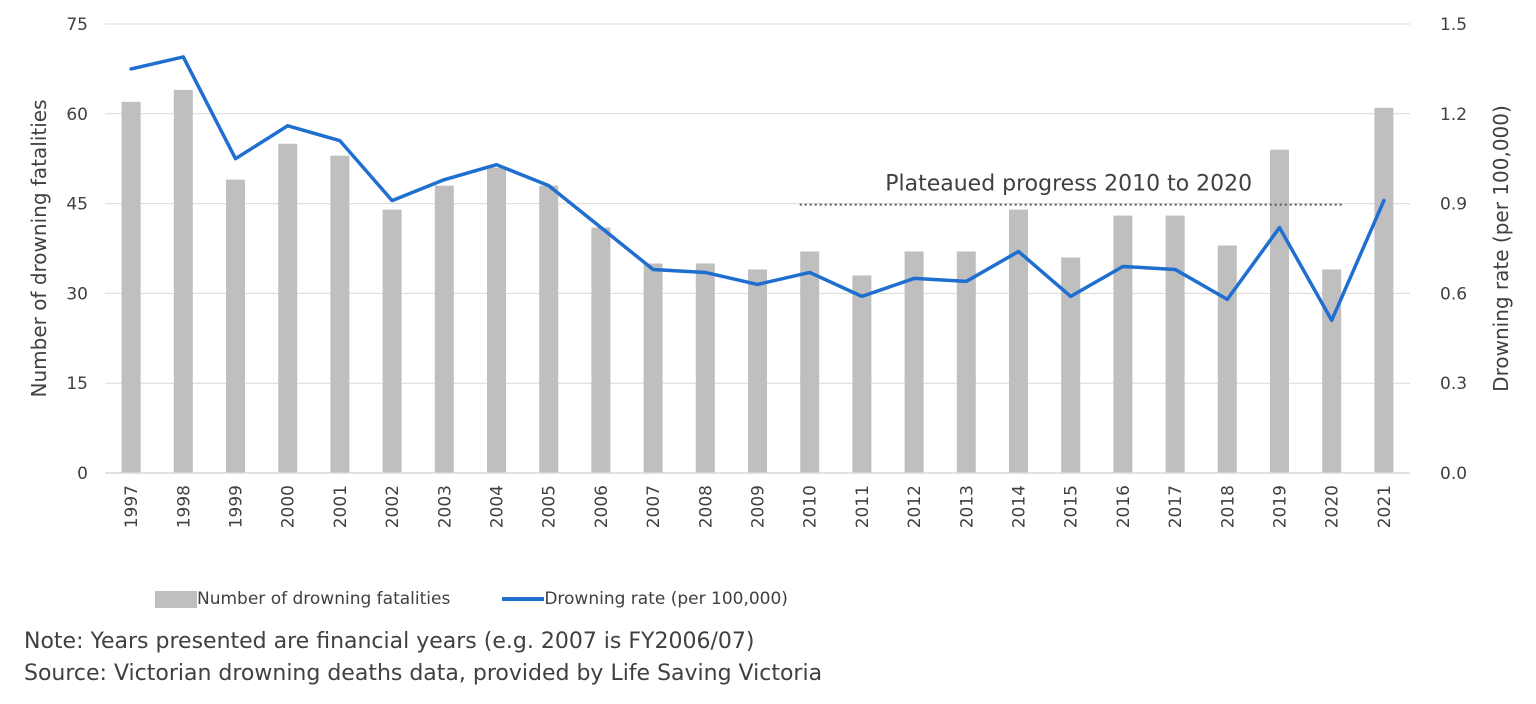  I want to click on x-tick-label: 1997, so click(132, 506).